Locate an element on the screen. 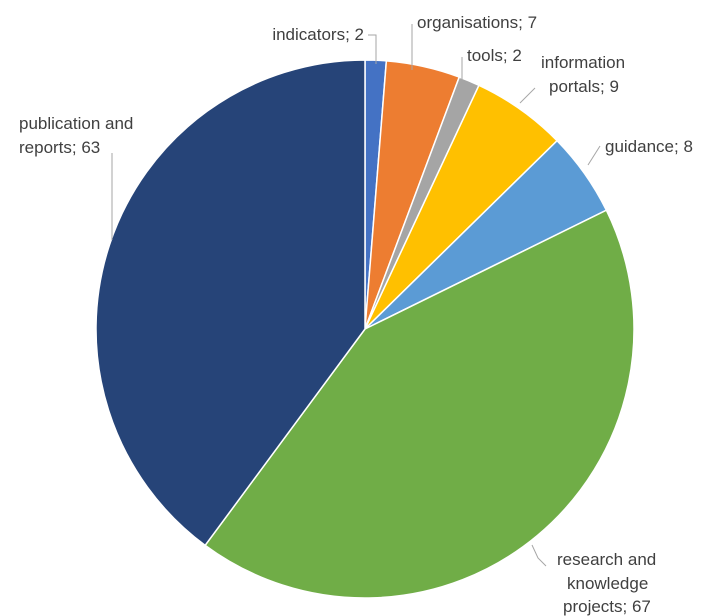  data-label-information-portals: information portals; 9 is located at coordinates (583, 74).